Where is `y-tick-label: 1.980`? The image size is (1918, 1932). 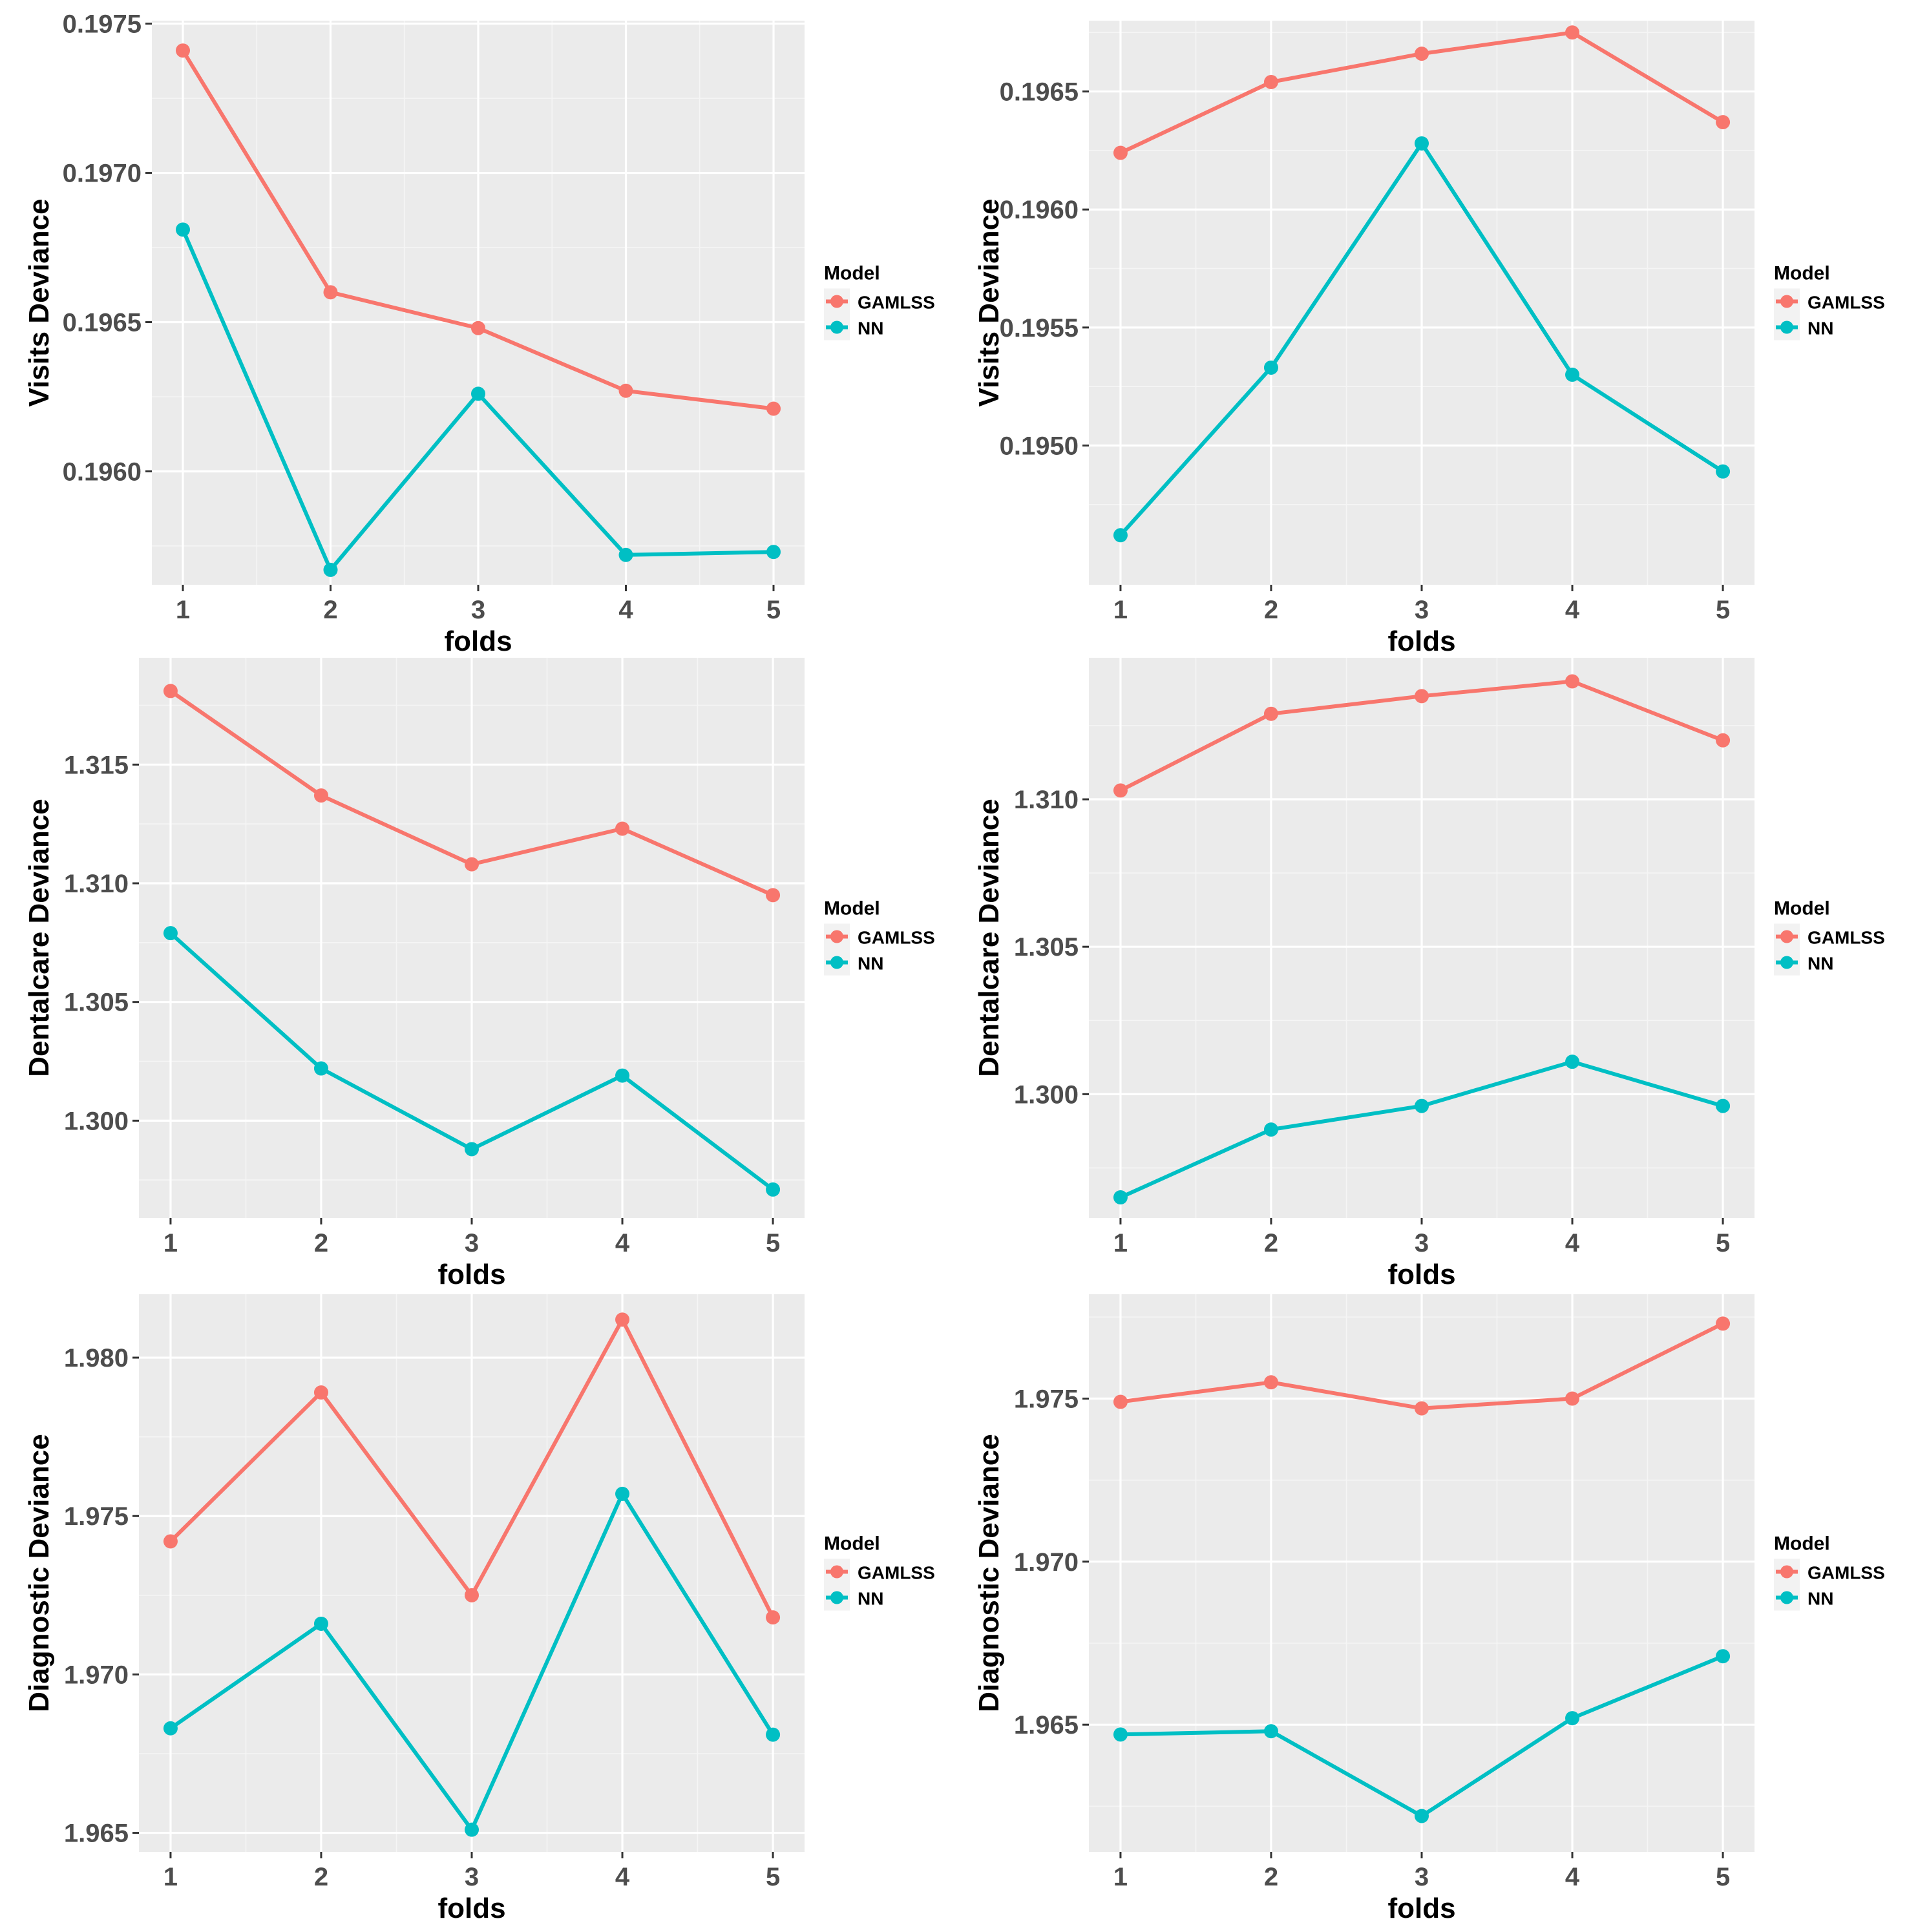
y-tick-label: 1.980 is located at coordinates (97, 1358).